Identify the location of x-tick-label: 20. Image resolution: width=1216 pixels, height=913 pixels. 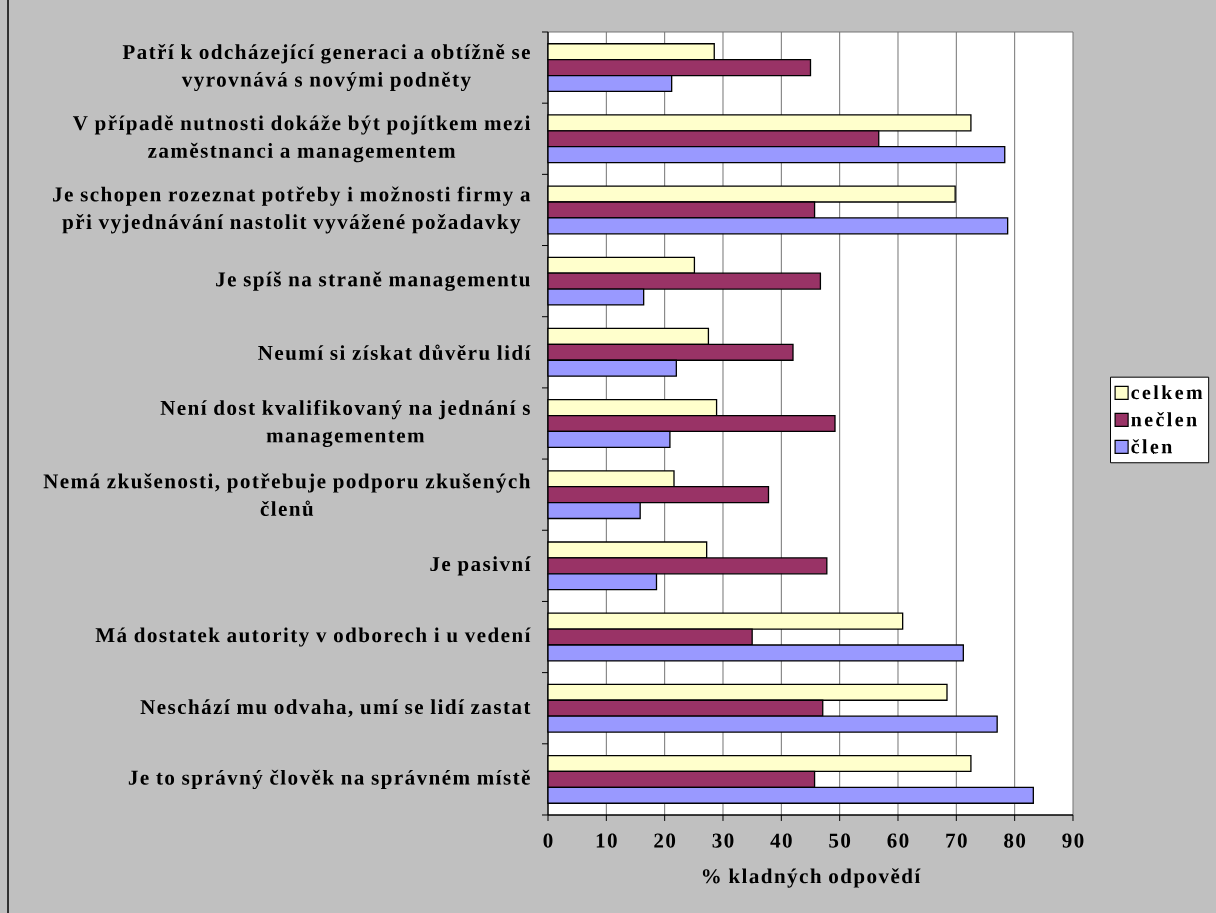
(665, 840).